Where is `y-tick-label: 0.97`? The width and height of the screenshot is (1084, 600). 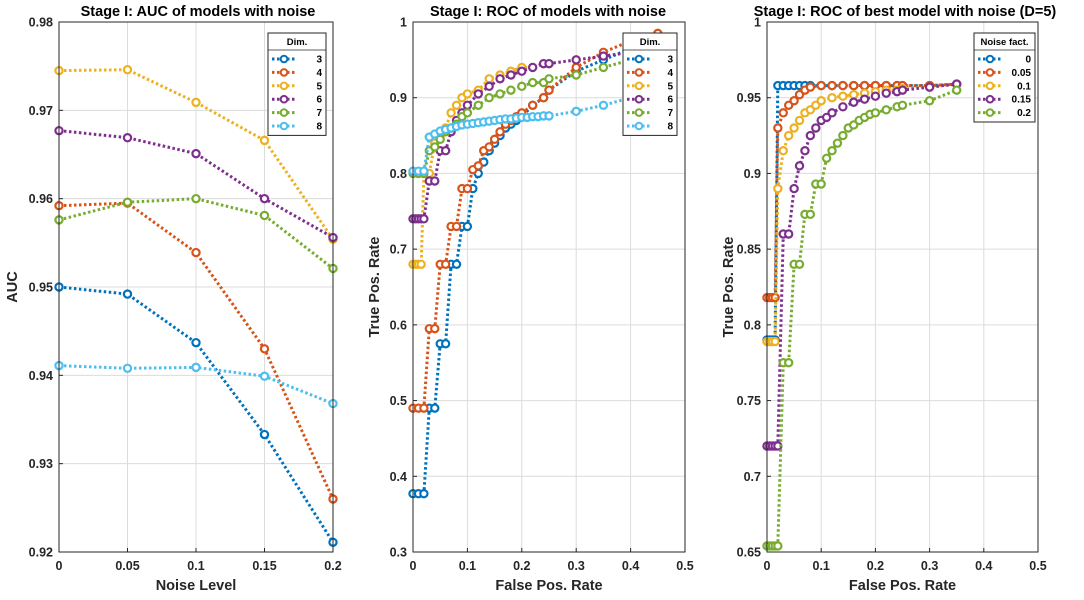 y-tick-label: 0.97 is located at coordinates (41, 111).